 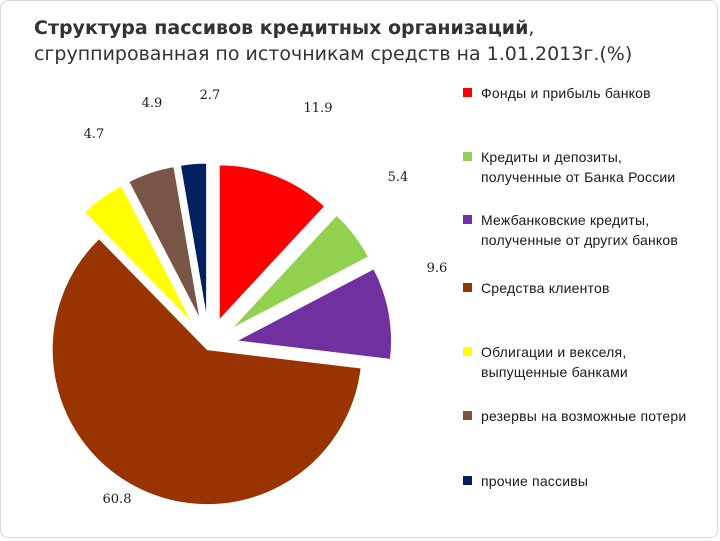 What do you see at coordinates (318, 108) in the screenshot?
I see `data-label-1: 11.9` at bounding box center [318, 108].